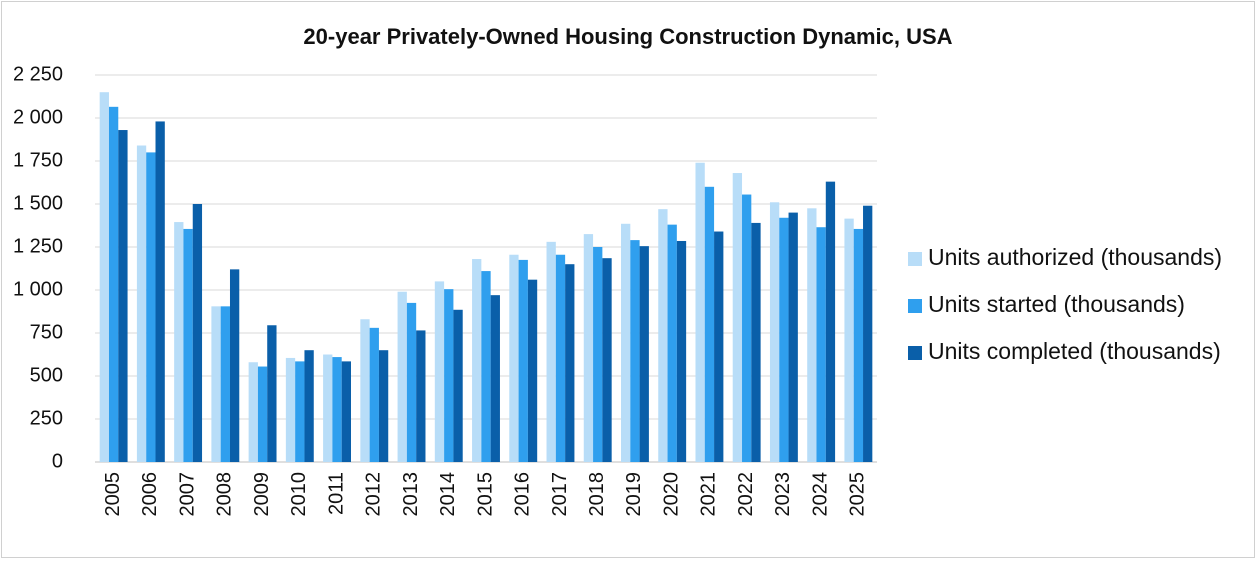 Image resolution: width=1257 pixels, height=561 pixels. Describe the element at coordinates (411, 494) in the screenshot. I see `x-tick-label: 2013` at that location.